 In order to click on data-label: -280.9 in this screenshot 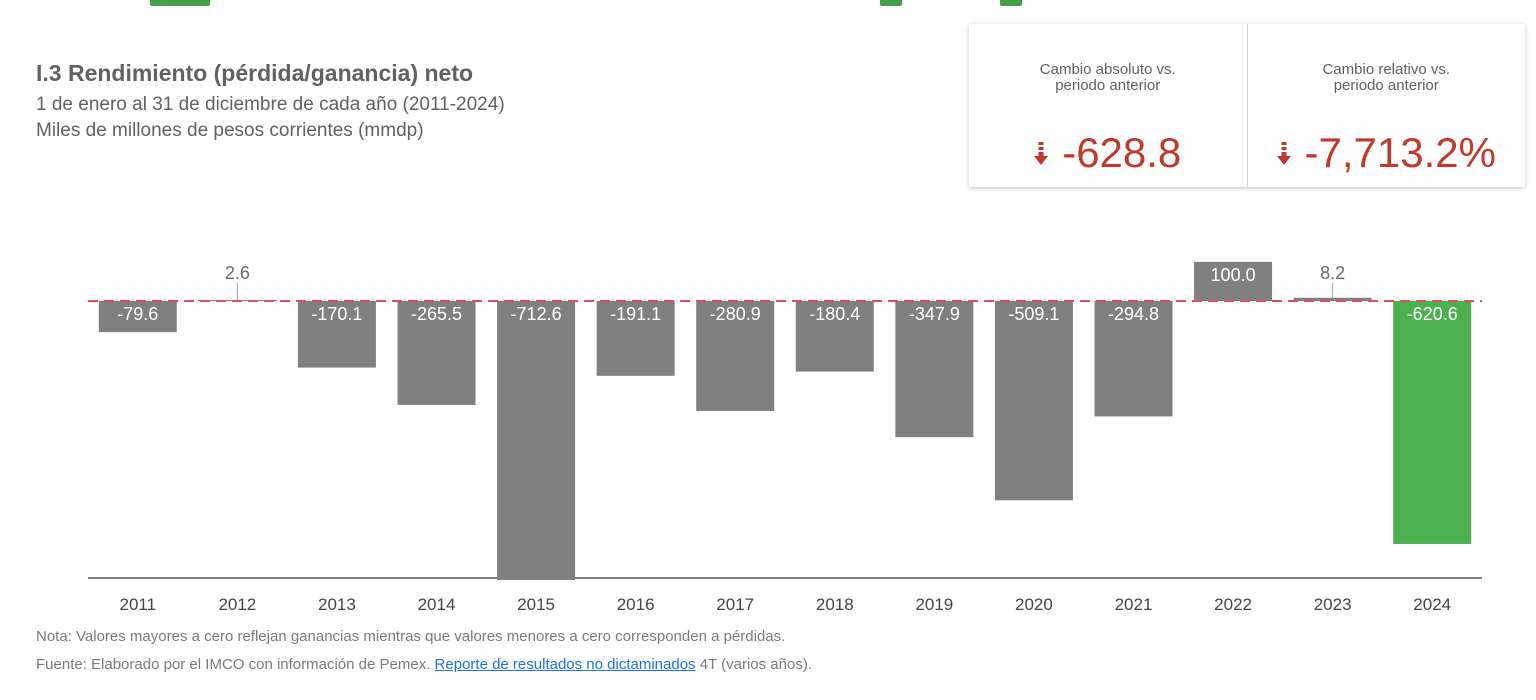, I will do `click(735, 314)`.